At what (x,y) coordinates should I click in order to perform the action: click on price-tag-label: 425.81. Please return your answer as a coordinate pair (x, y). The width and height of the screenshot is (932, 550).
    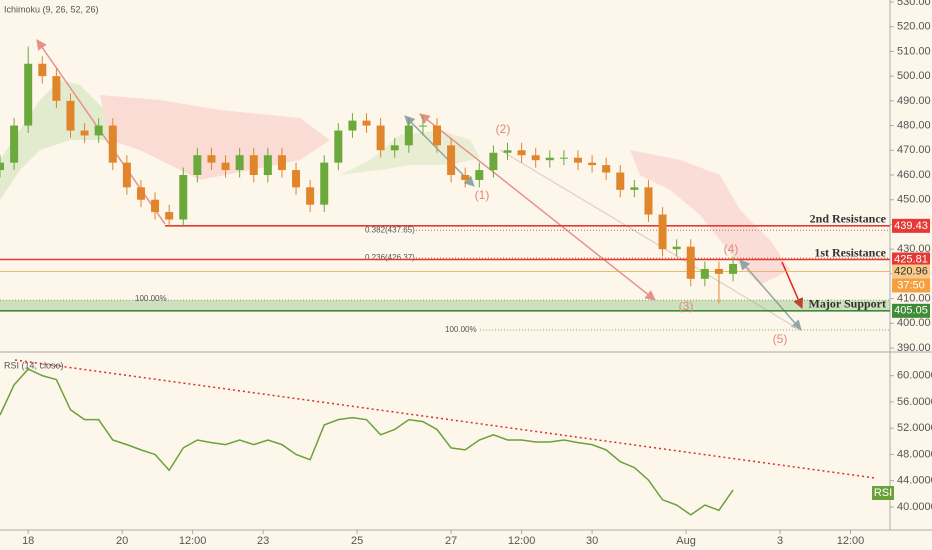
    Looking at the image, I should click on (911, 259).